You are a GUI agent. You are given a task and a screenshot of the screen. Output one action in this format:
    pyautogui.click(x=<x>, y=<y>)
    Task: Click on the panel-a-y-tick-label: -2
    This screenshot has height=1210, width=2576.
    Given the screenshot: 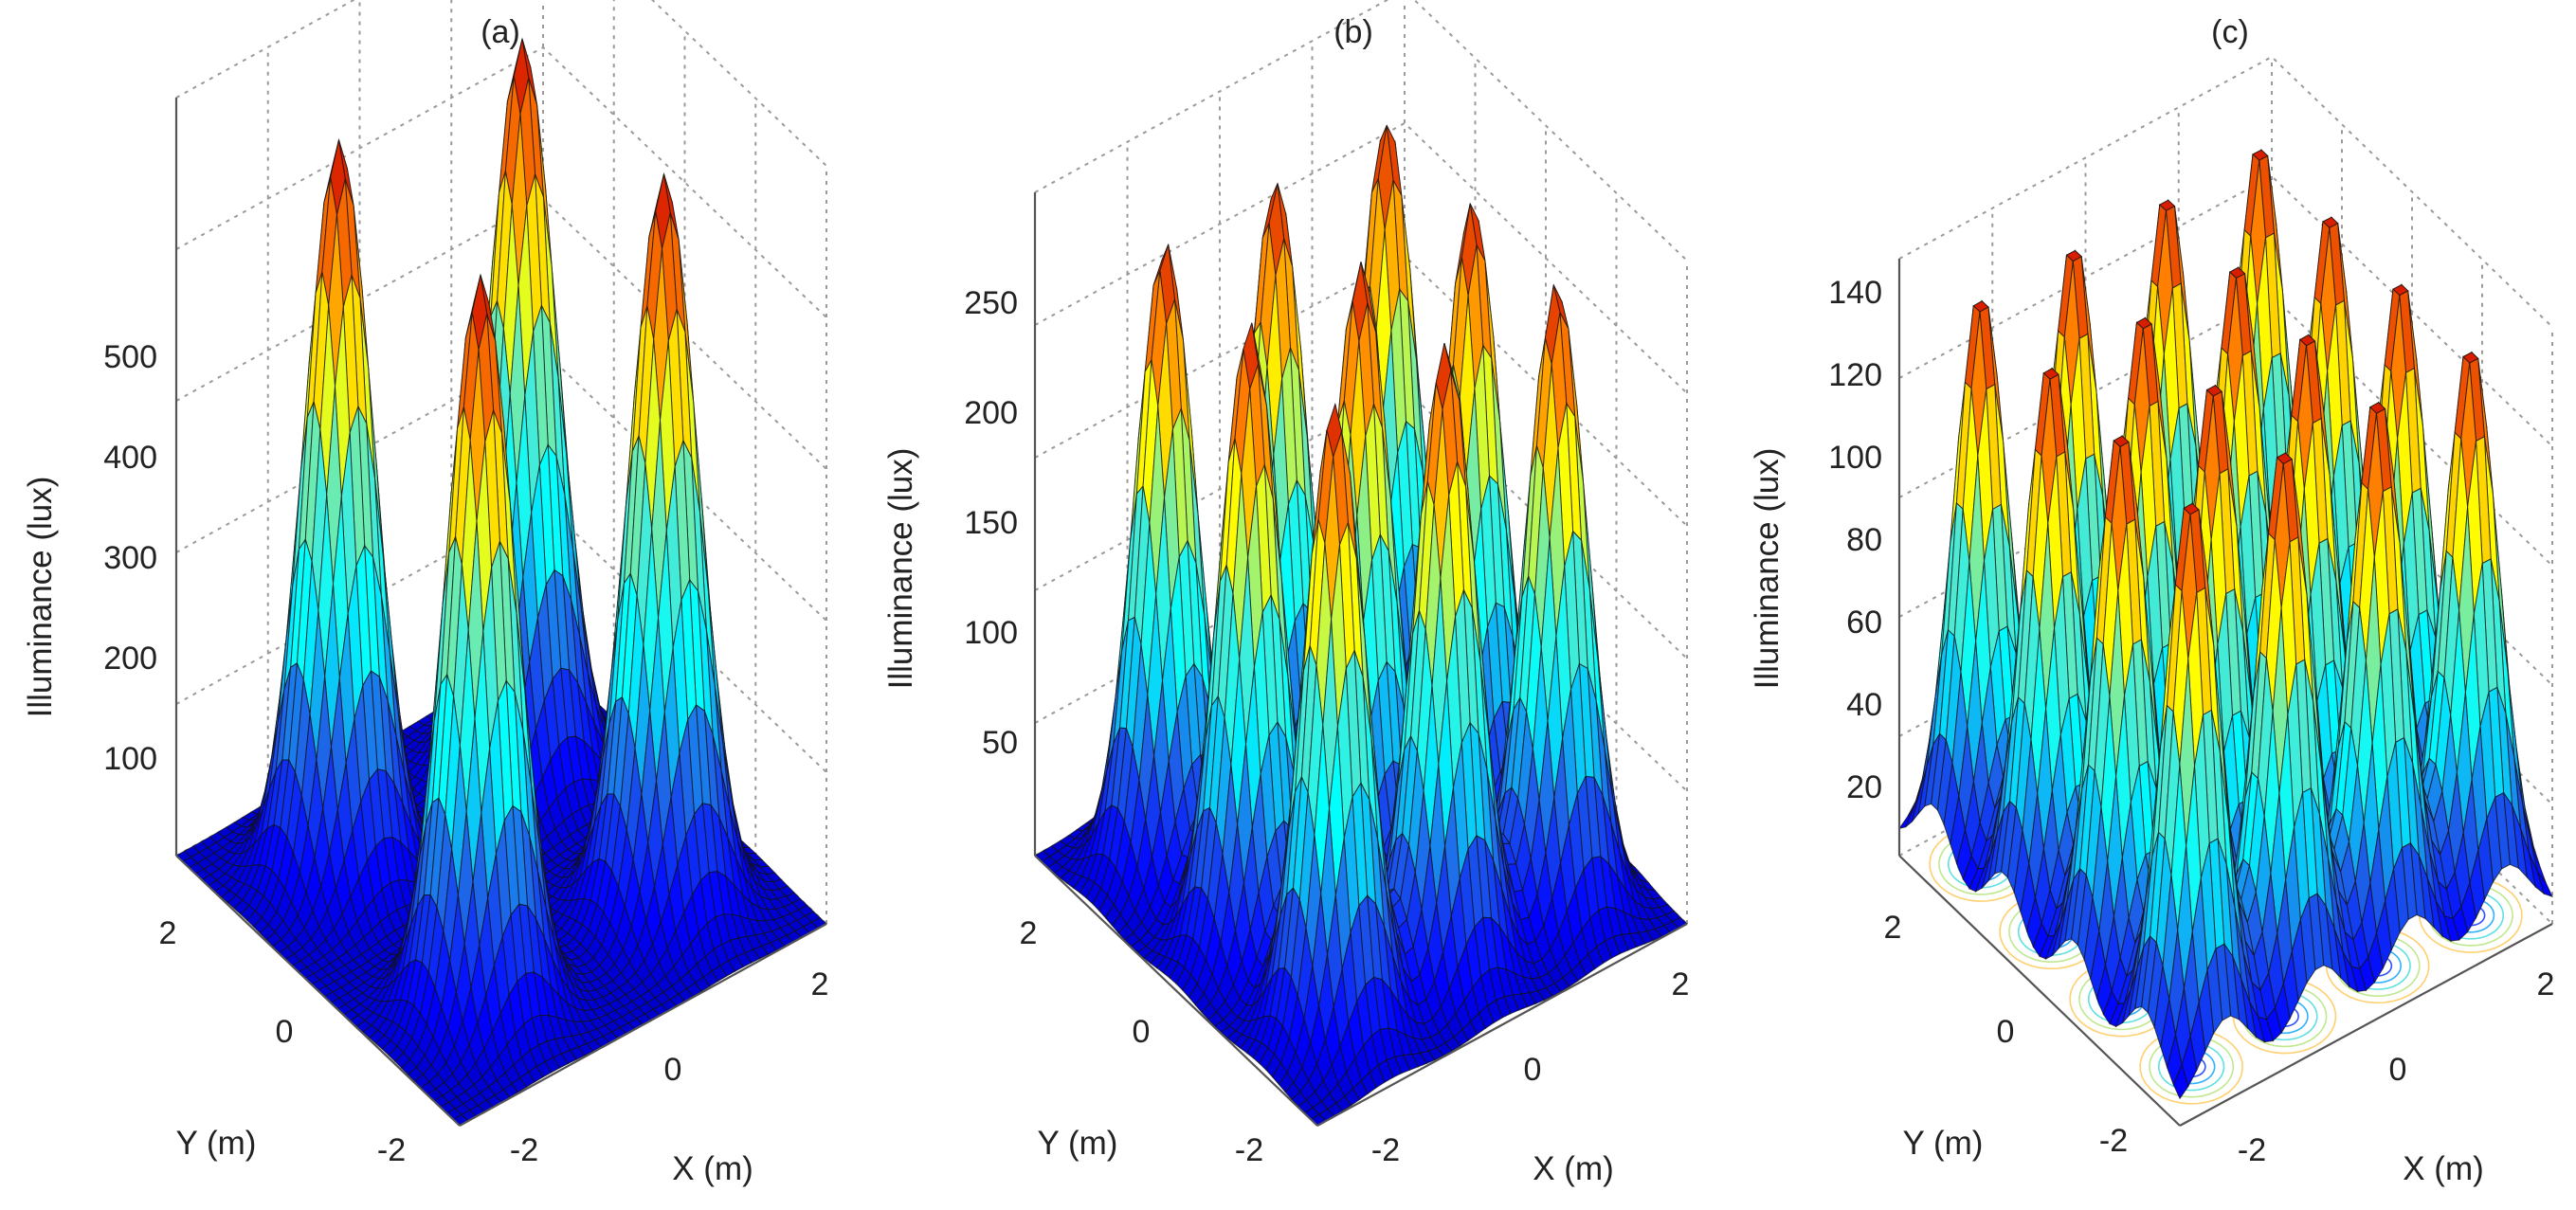 What is the action you would take?
    pyautogui.click(x=391, y=1150)
    